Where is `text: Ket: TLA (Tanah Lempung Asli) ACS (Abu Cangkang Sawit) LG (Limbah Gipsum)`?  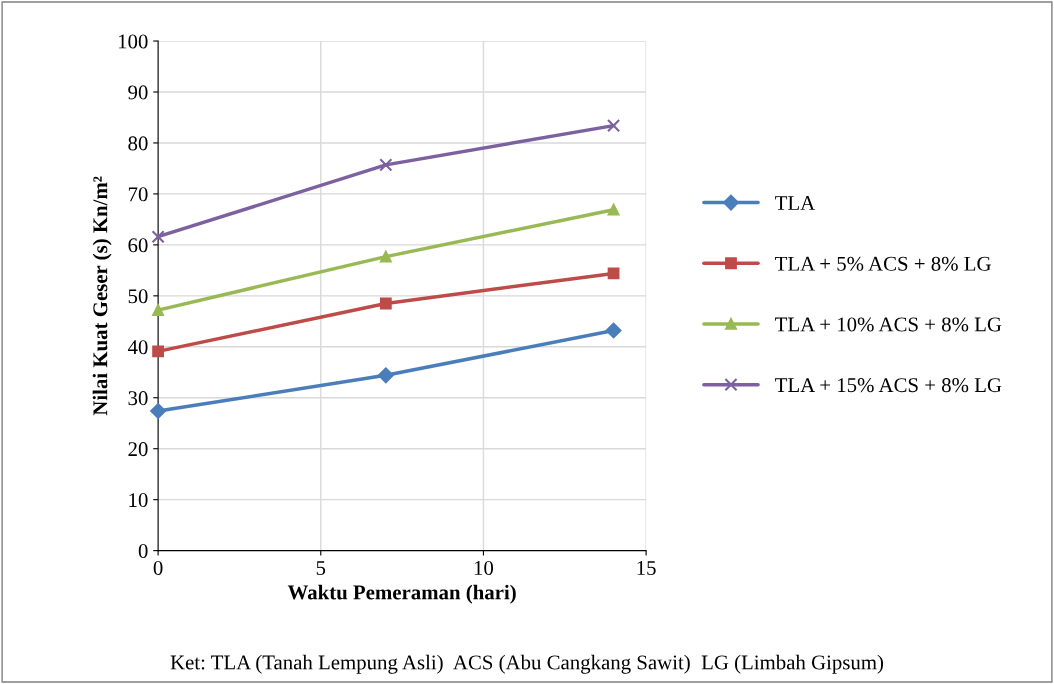
text: Ket: TLA (Tanah Lempung Asli) ACS (Abu Cangkang Sawit) LG (Limbah Gipsum) is located at coordinates (527, 664).